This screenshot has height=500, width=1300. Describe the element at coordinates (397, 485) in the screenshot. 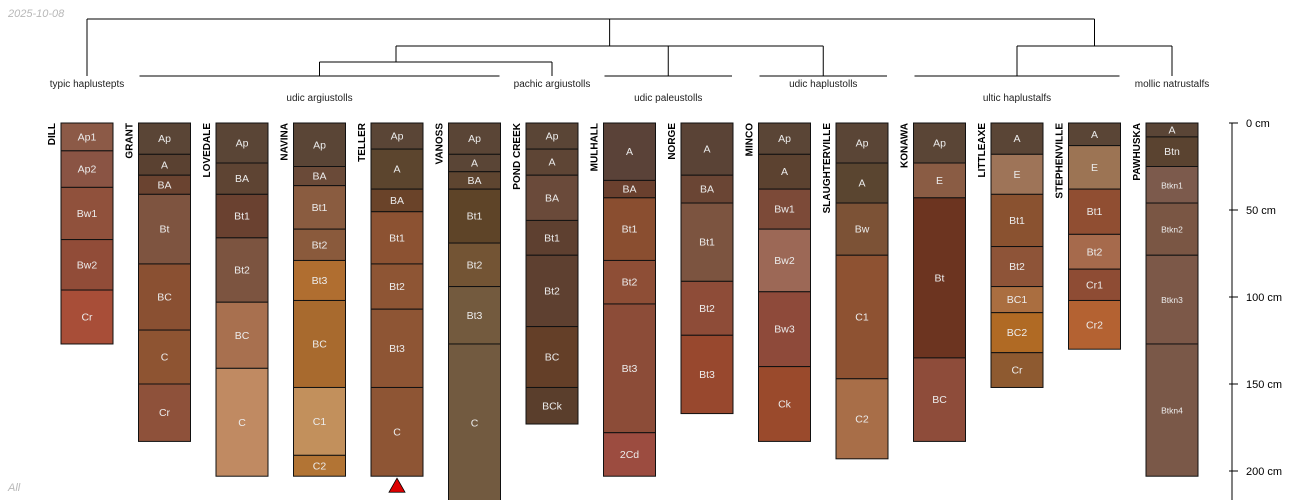

I see `truncation-marker` at that location.